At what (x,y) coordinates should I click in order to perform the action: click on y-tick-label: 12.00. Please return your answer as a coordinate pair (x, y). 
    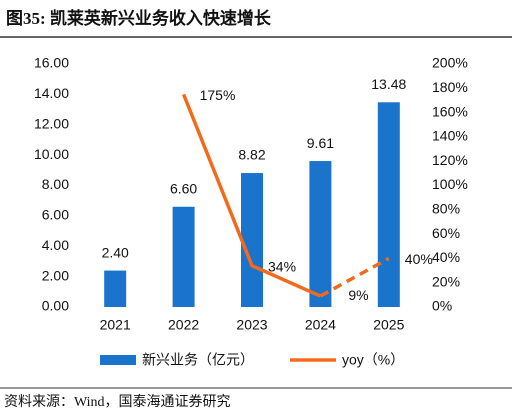
    Looking at the image, I should click on (51, 123).